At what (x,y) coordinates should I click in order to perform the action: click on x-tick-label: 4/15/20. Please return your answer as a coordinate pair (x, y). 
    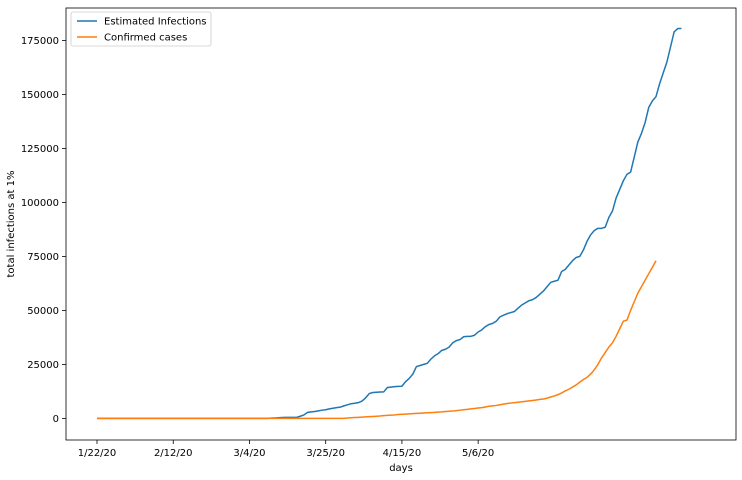
    Looking at the image, I should click on (402, 453).